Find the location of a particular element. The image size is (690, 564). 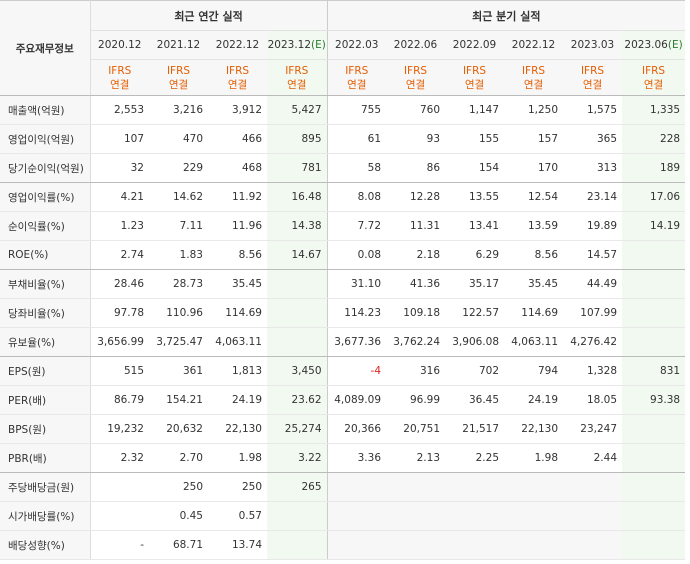

table-cell: 3,677.36 is located at coordinates (356, 342).